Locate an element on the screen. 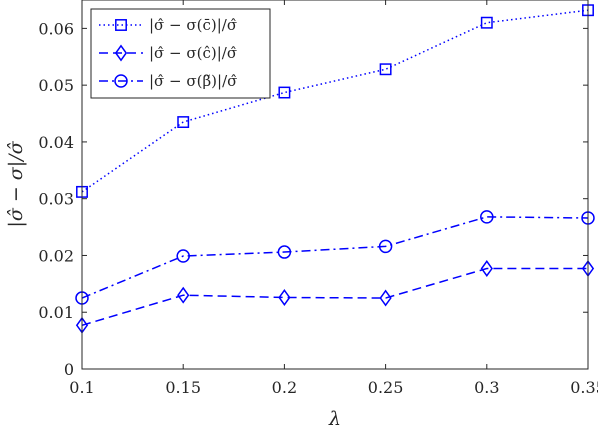 The height and width of the screenshot is (431, 598). series-2-line is located at coordinates (334, 297).